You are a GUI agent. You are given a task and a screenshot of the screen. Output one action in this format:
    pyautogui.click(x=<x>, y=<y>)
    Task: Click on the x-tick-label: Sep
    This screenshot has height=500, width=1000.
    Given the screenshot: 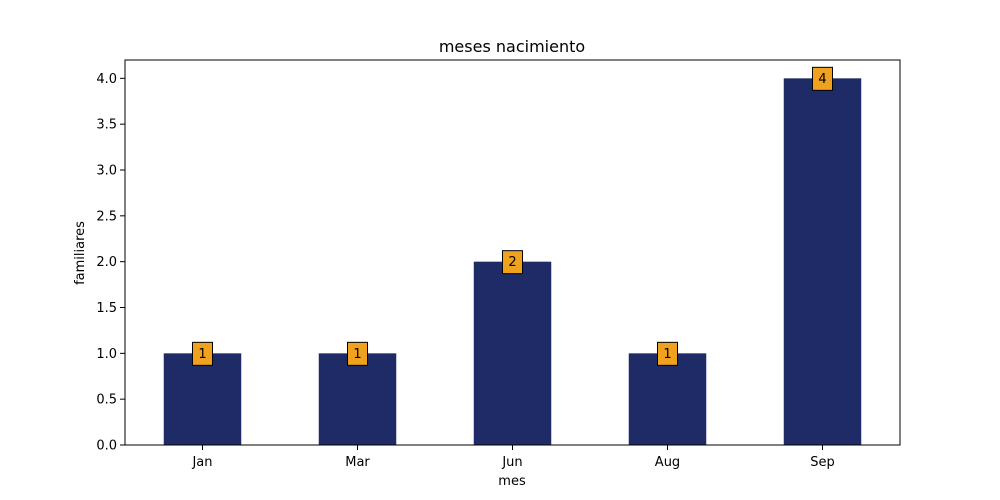 What is the action you would take?
    pyautogui.click(x=822, y=462)
    